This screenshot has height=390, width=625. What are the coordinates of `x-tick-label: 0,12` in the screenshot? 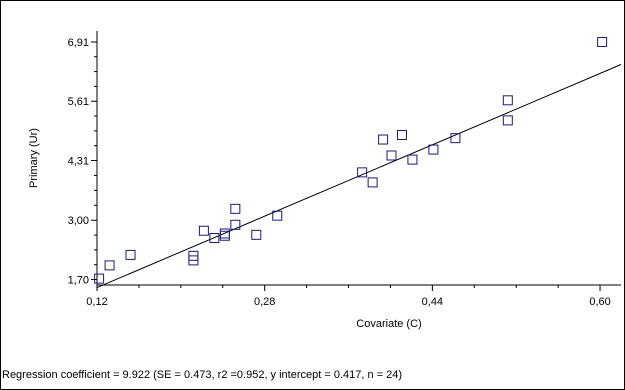 It's located at (96, 302).